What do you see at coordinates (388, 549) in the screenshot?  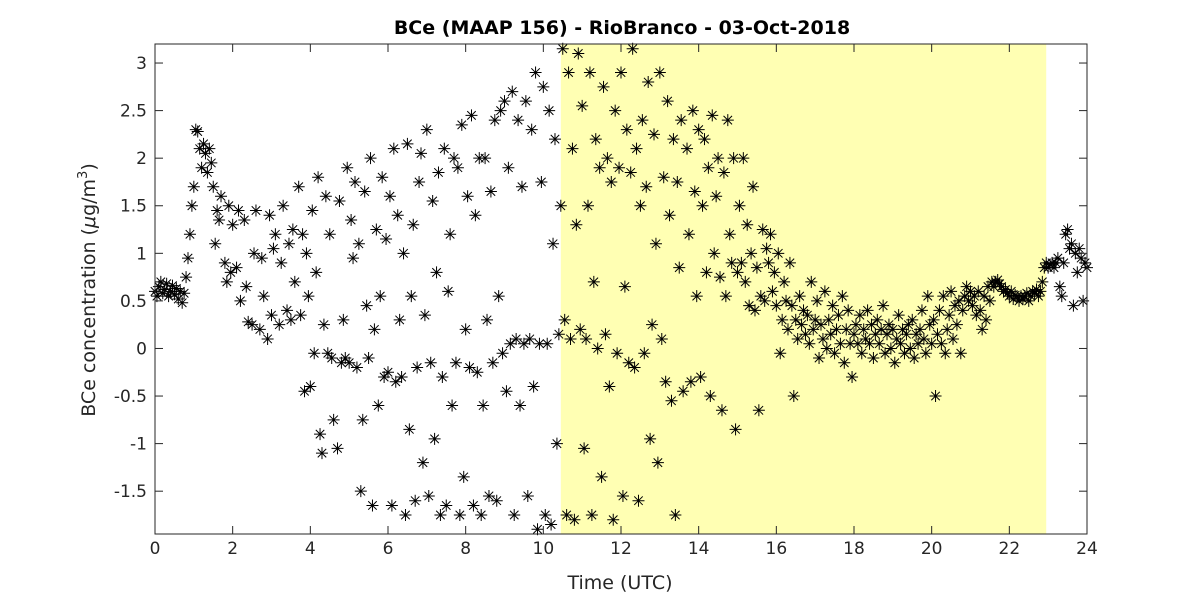 I see `x-tick-label: 6` at bounding box center [388, 549].